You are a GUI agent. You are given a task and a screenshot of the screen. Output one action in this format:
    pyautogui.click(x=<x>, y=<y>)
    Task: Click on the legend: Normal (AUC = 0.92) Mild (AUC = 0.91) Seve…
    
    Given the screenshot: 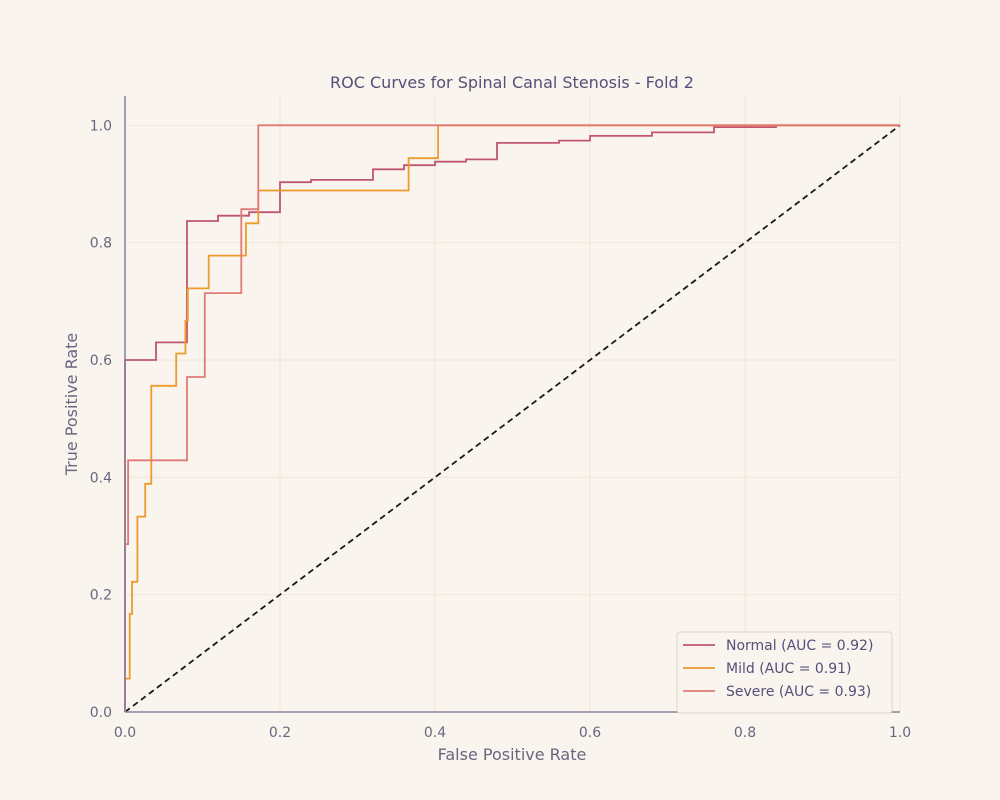 What is the action you would take?
    pyautogui.click(x=784, y=672)
    